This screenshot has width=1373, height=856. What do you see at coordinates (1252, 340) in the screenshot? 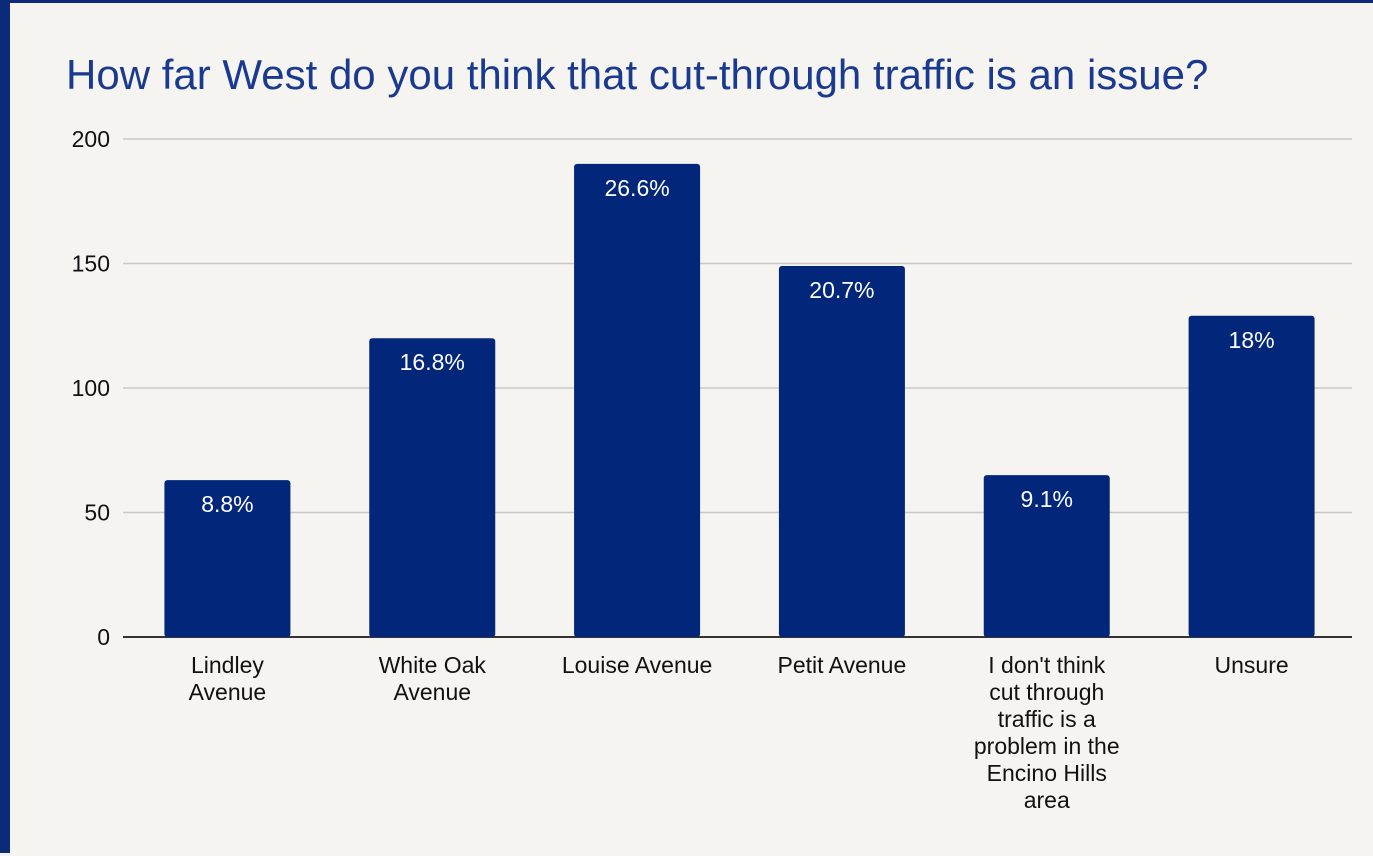
I see `bar-data-label: 18%` at bounding box center [1252, 340].